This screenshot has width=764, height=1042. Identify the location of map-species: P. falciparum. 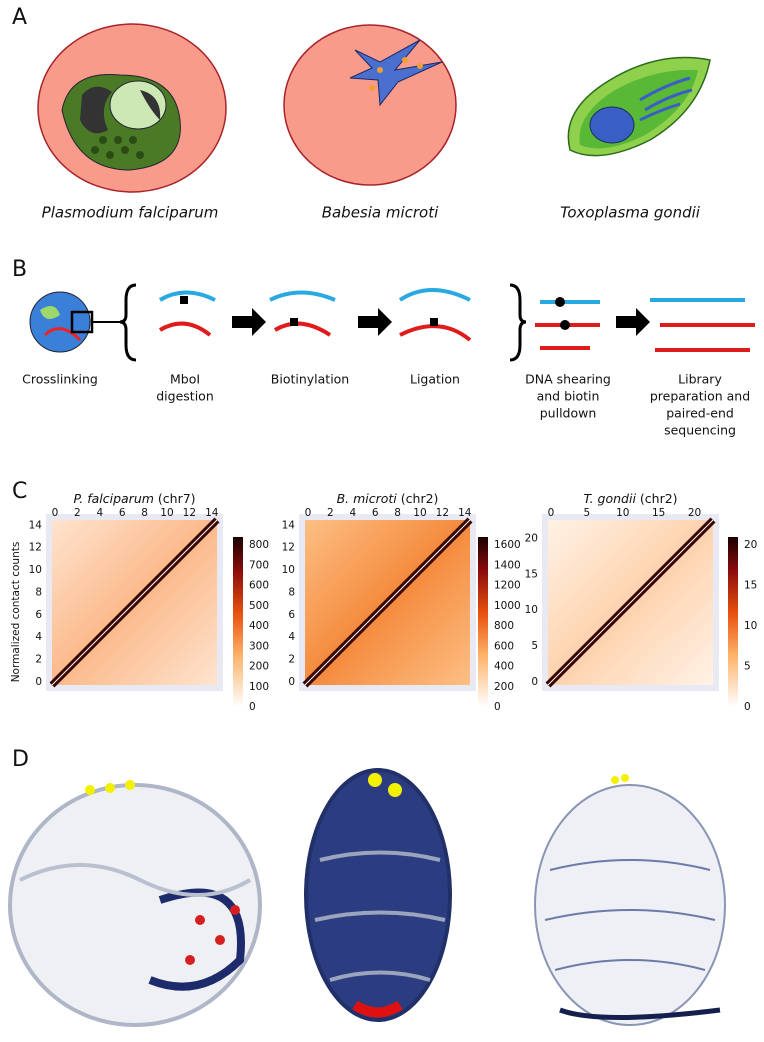
(113, 498).